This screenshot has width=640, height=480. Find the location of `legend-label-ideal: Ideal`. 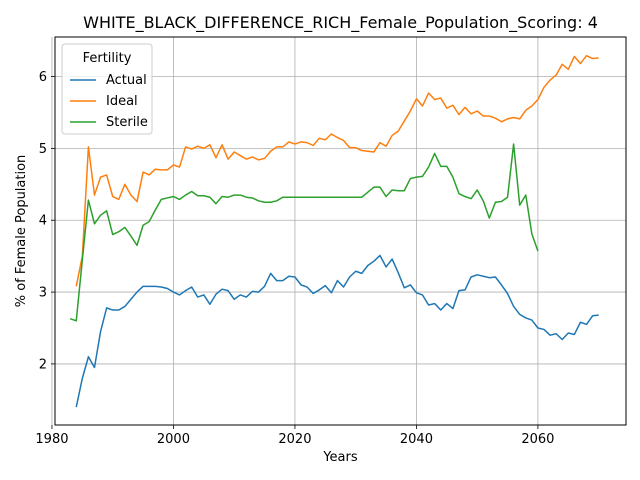

legend-label-ideal: Ideal is located at coordinates (122, 101).